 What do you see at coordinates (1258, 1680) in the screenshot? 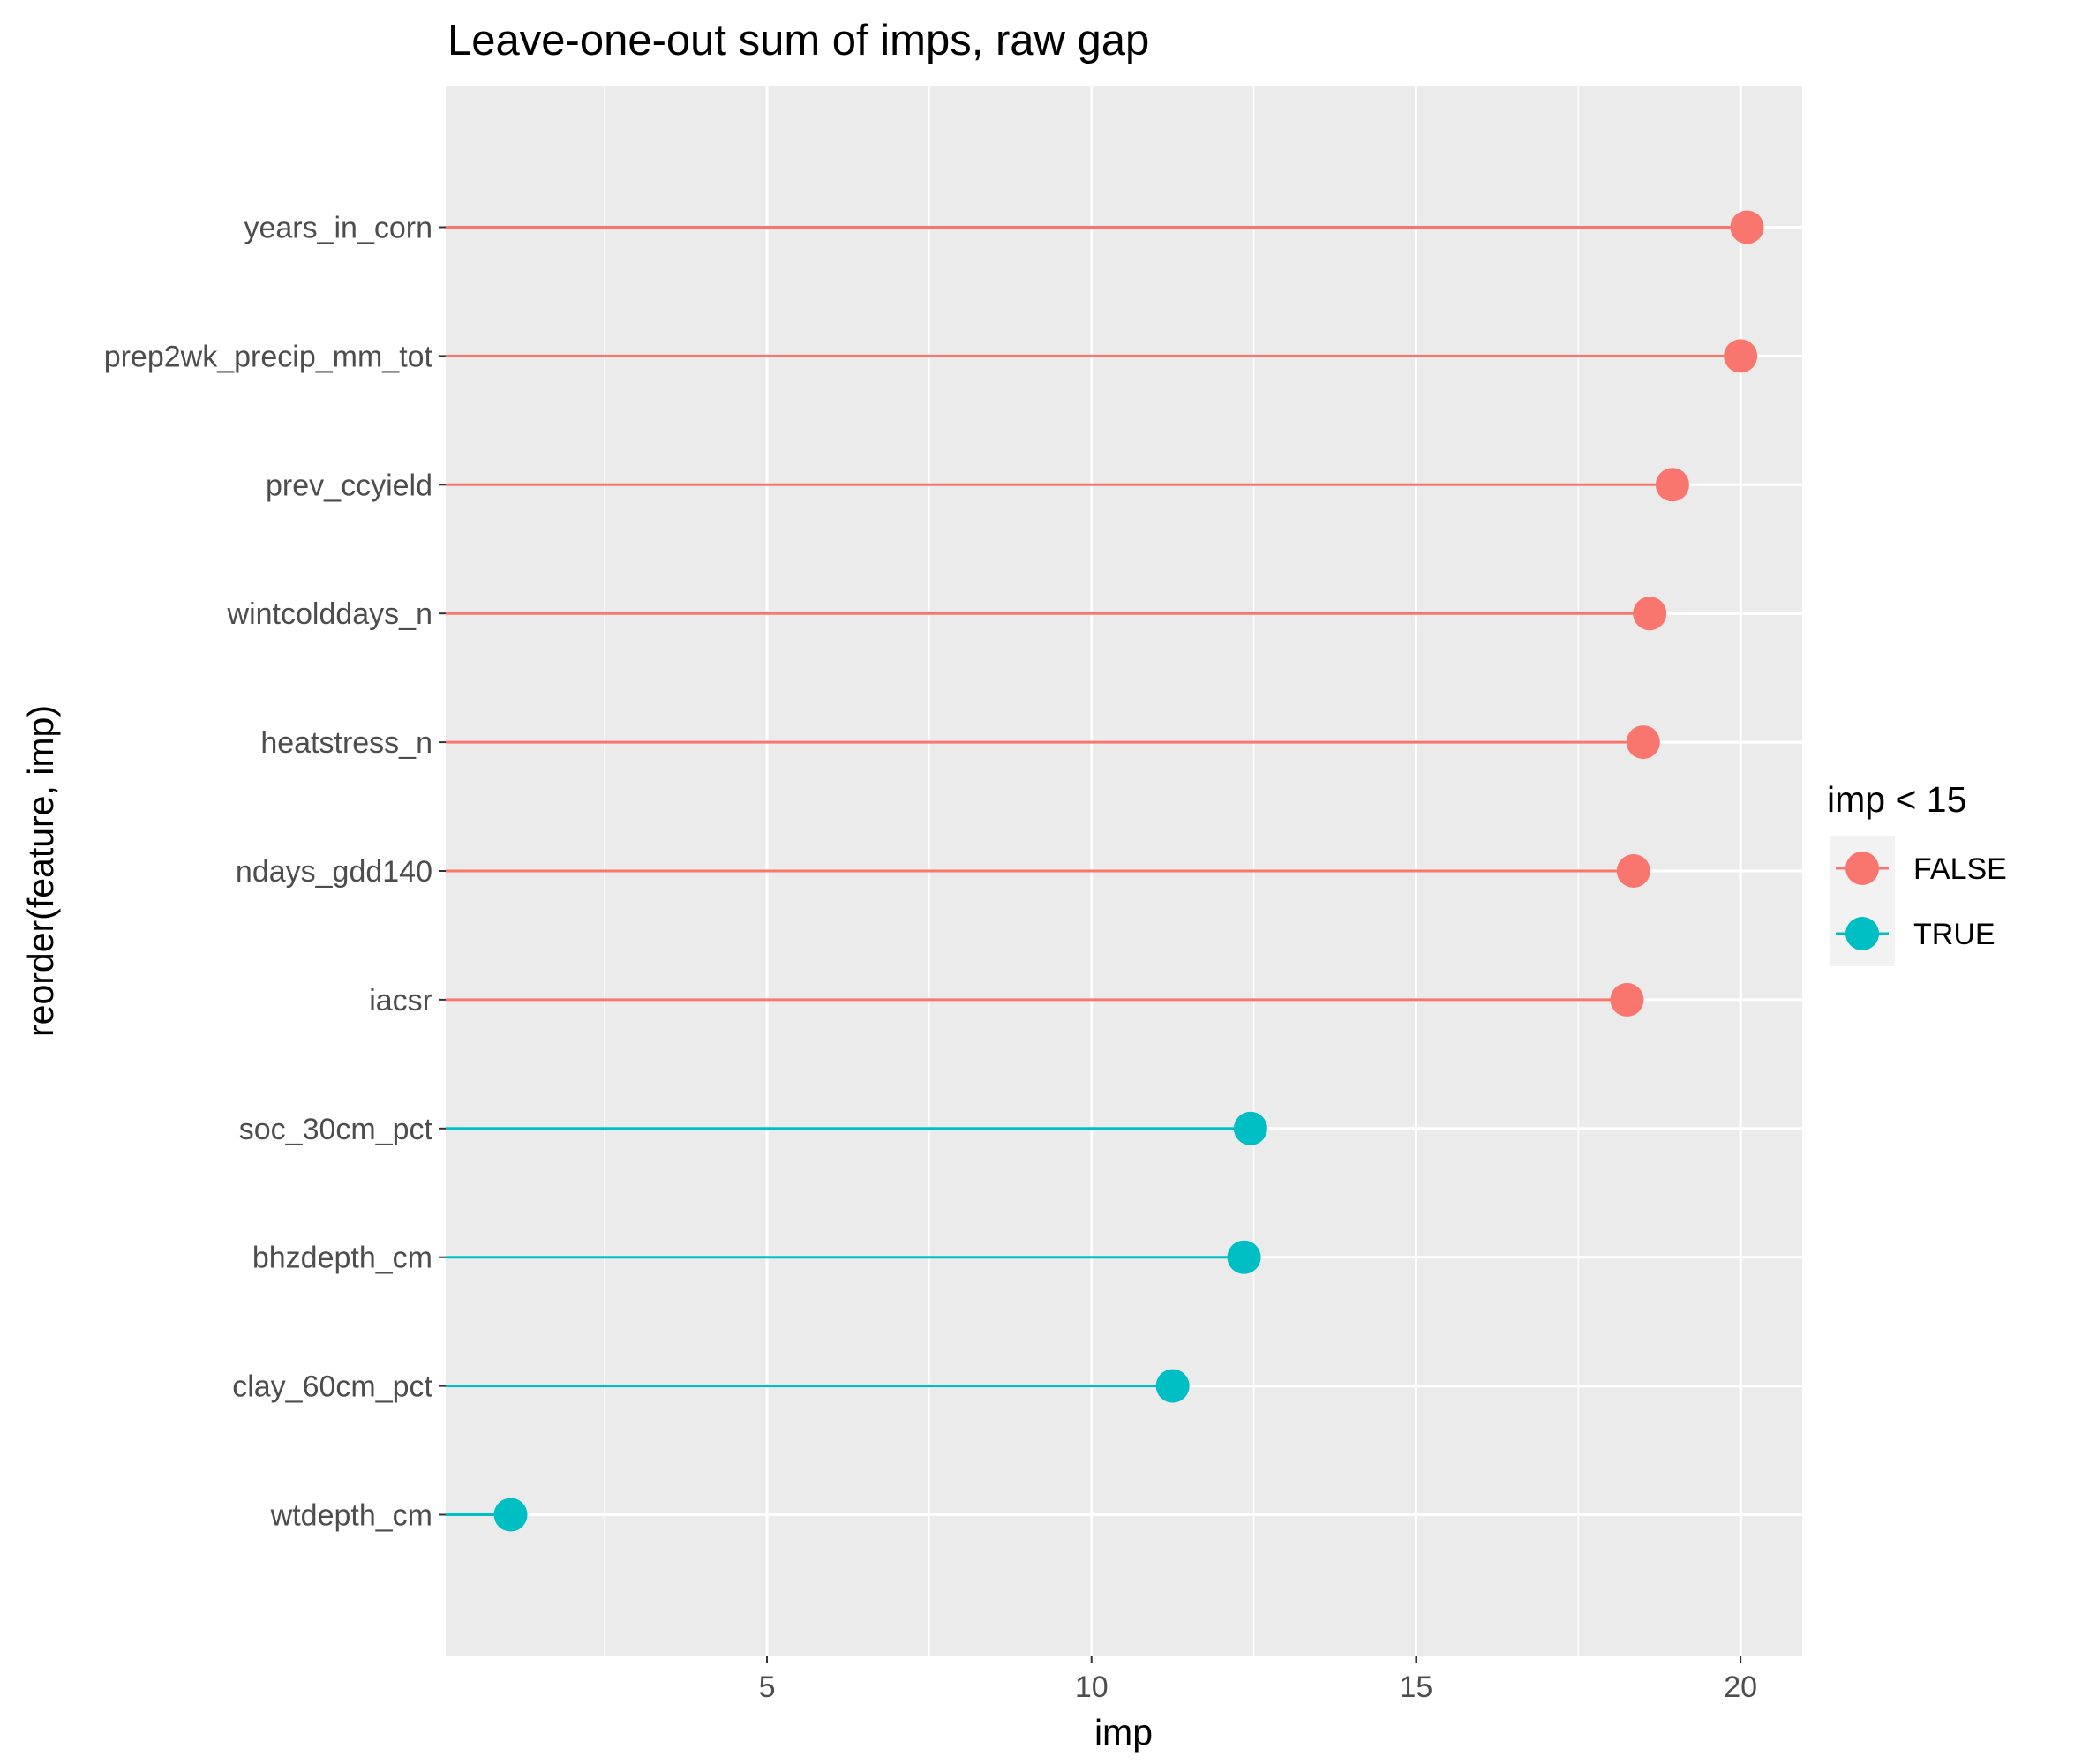
I see `x-axis-ticks: 5 10 15 20` at bounding box center [1258, 1680].